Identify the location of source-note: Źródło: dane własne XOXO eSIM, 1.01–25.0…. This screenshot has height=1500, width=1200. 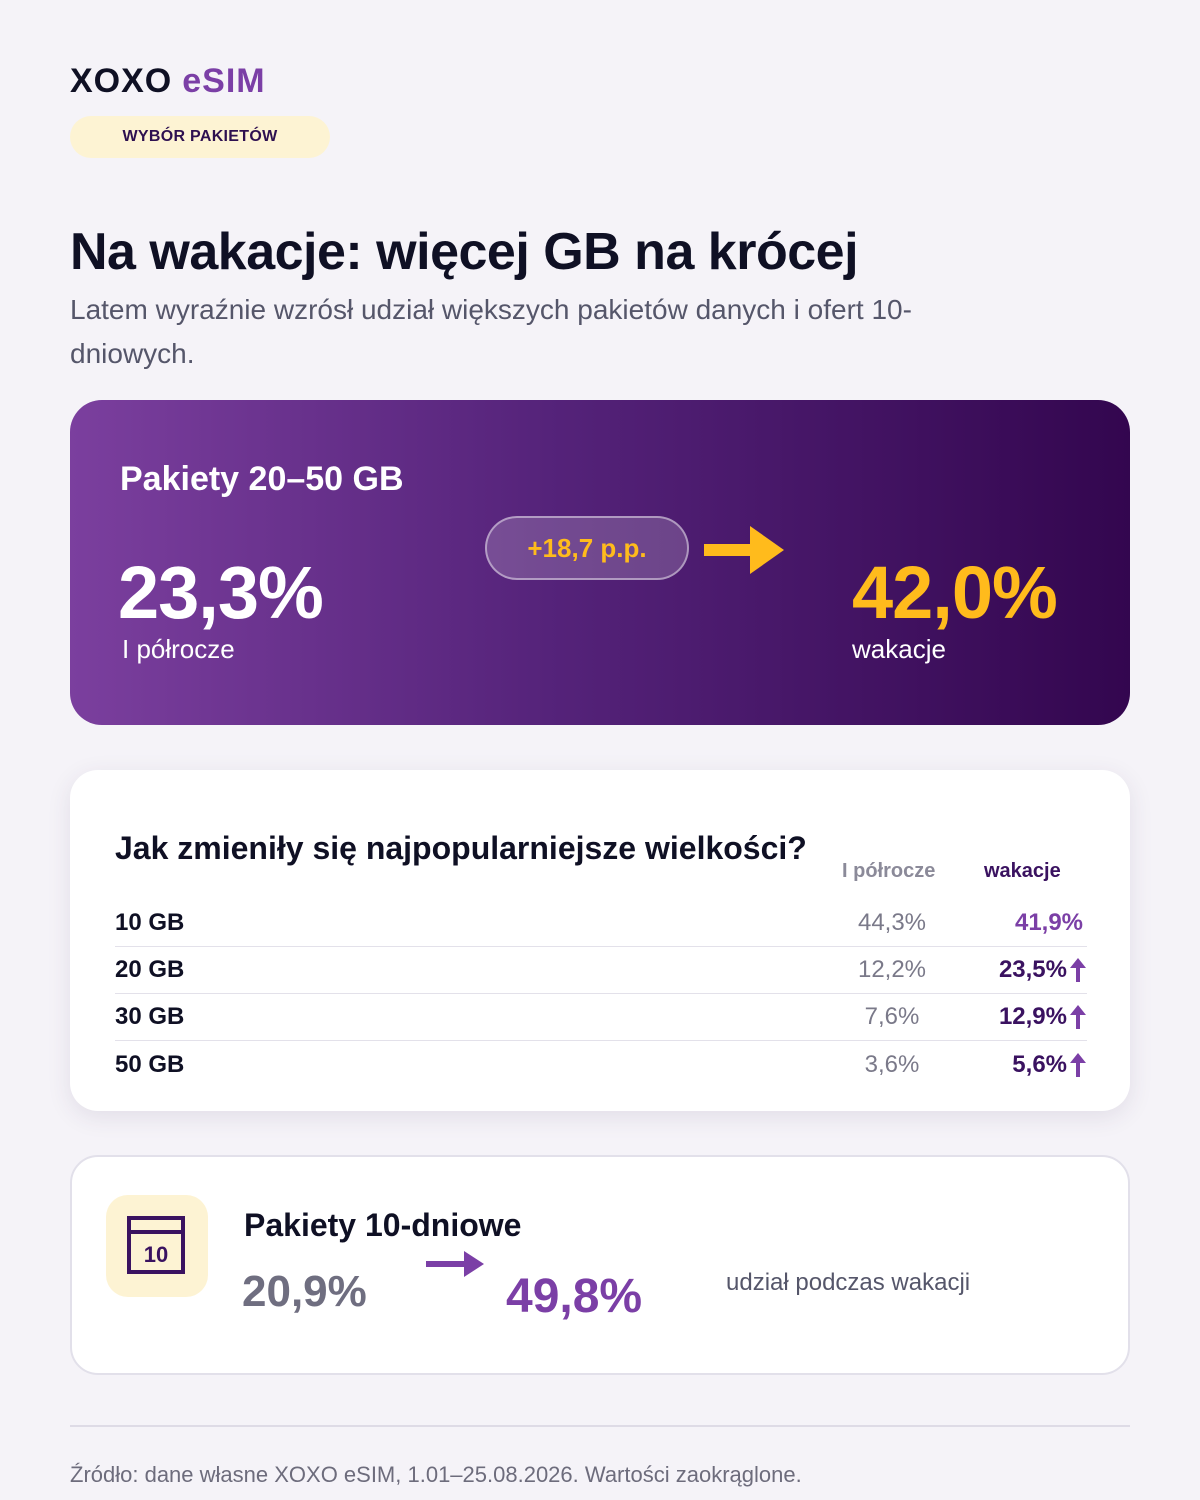
(436, 1474).